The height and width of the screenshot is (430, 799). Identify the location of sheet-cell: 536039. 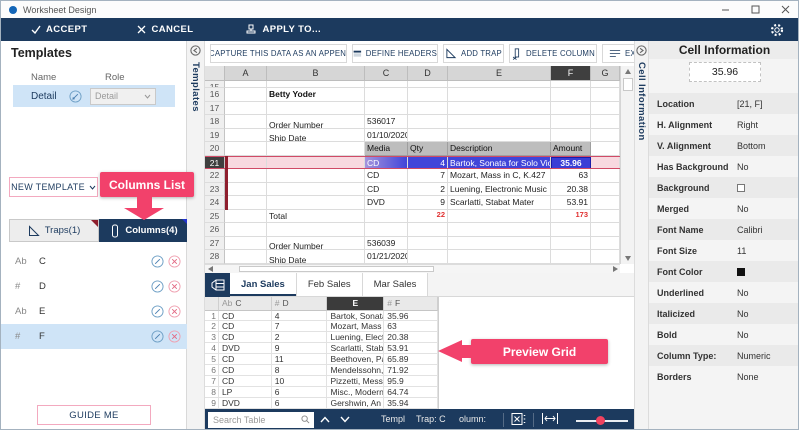
(386, 243).